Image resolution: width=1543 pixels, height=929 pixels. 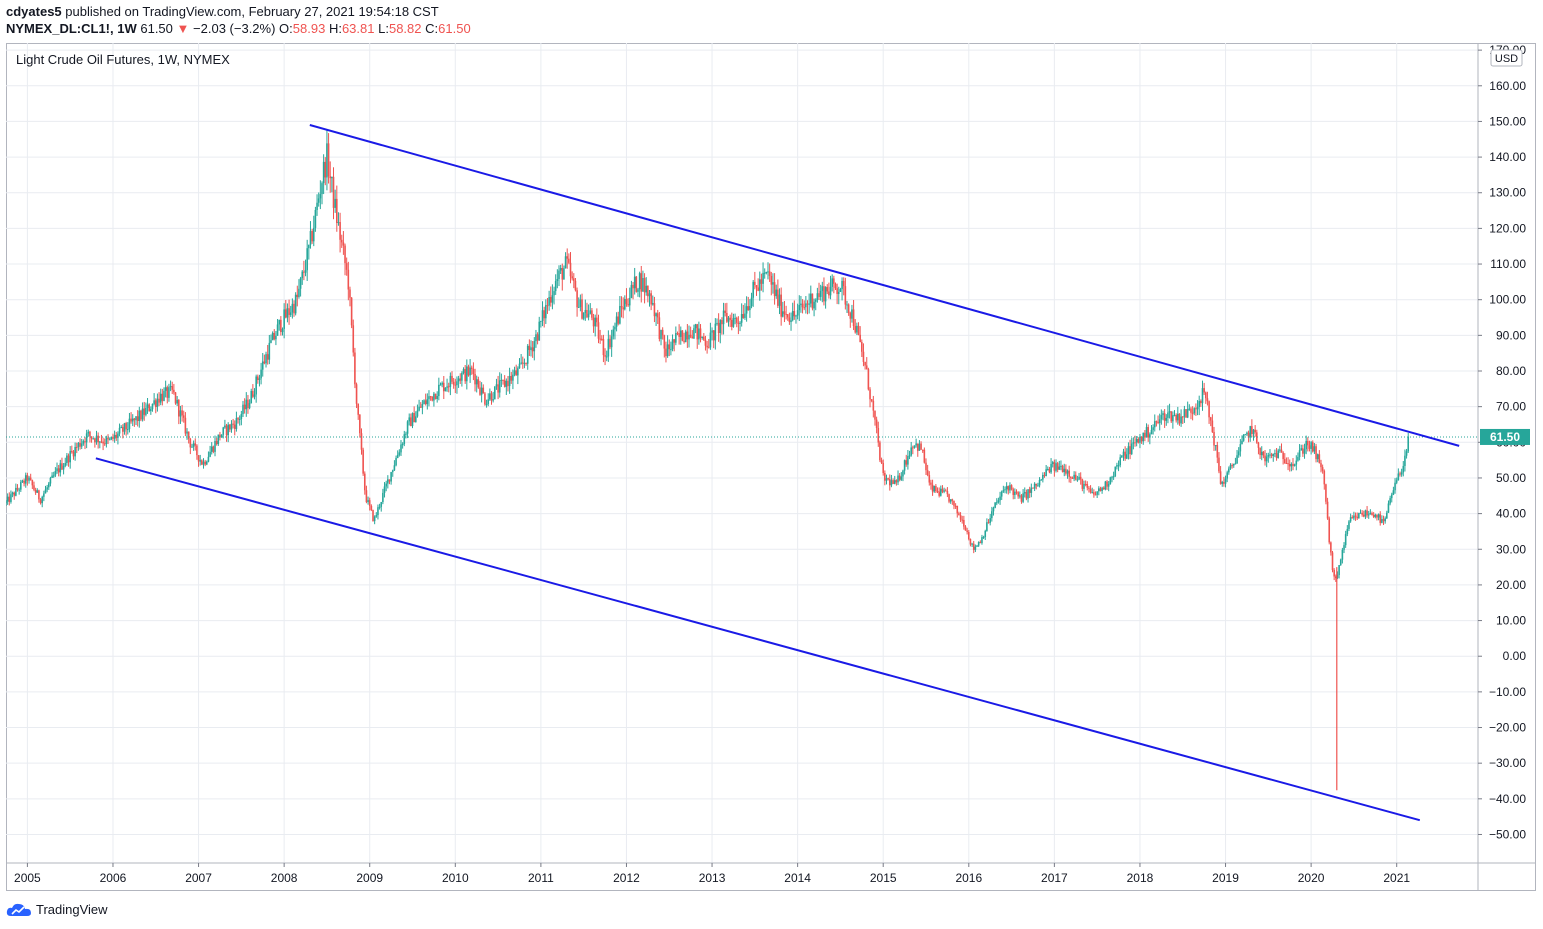 What do you see at coordinates (1311, 878) in the screenshot?
I see `time-tick-label: 2020` at bounding box center [1311, 878].